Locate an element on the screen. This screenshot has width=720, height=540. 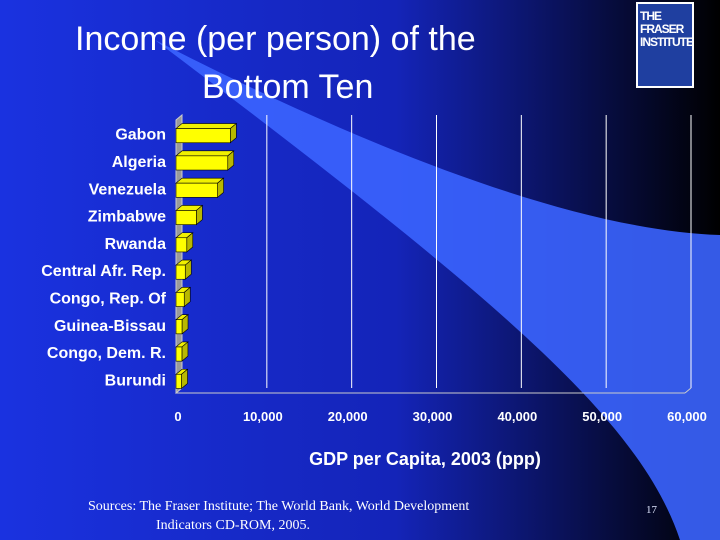
logo-text: THE FRASER INSTITUTE is located at coordinates (667, 29).